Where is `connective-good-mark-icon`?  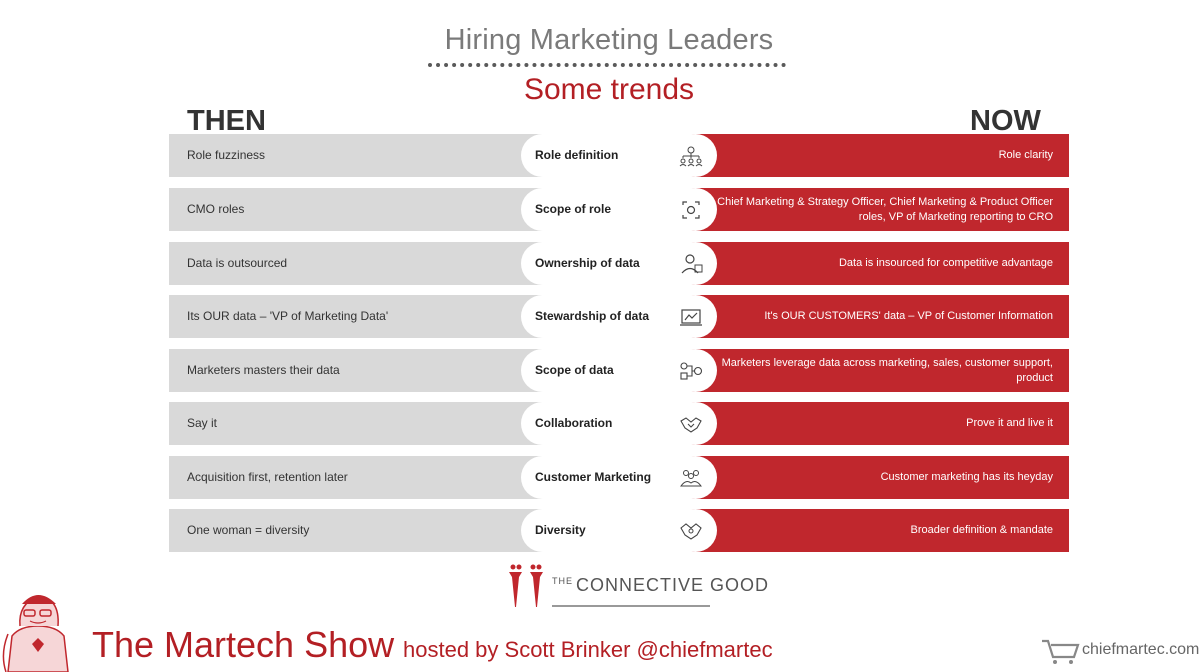
connective-good-mark-icon is located at coordinates (526, 585).